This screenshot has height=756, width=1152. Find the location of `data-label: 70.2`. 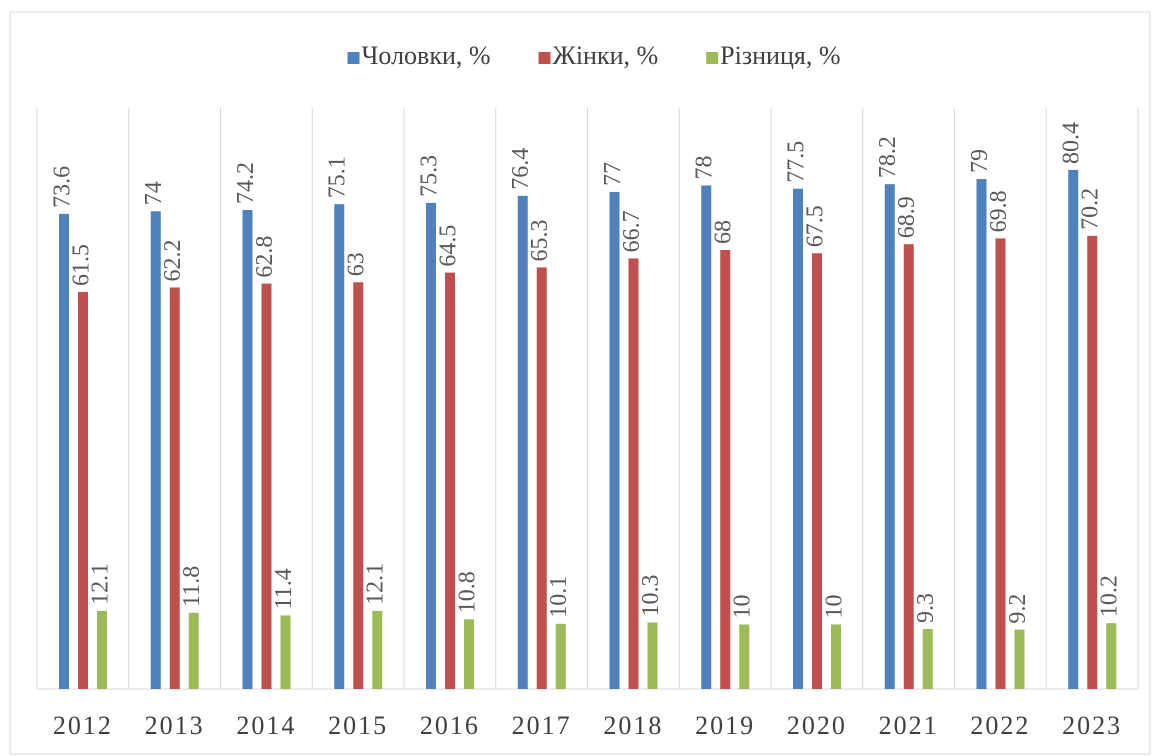

data-label: 70.2 is located at coordinates (1091, 209).